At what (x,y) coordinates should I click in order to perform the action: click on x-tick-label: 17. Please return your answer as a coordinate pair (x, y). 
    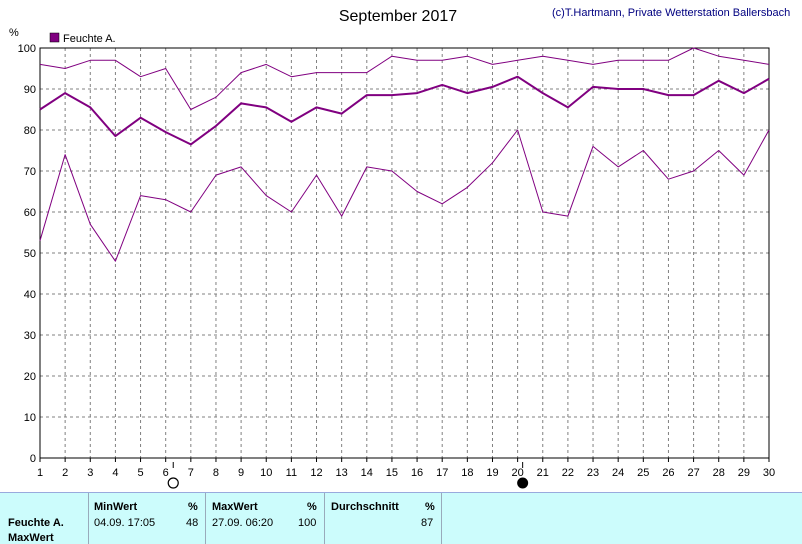
    Looking at the image, I should click on (442, 473).